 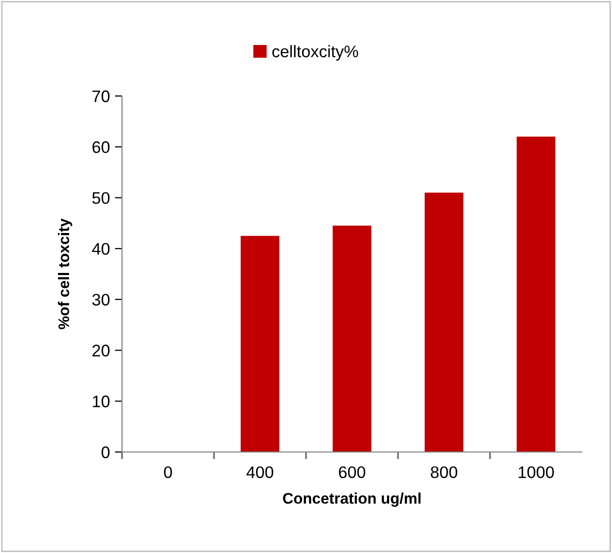 I want to click on y-axis-title: %of cell toxcity, so click(x=65, y=274).